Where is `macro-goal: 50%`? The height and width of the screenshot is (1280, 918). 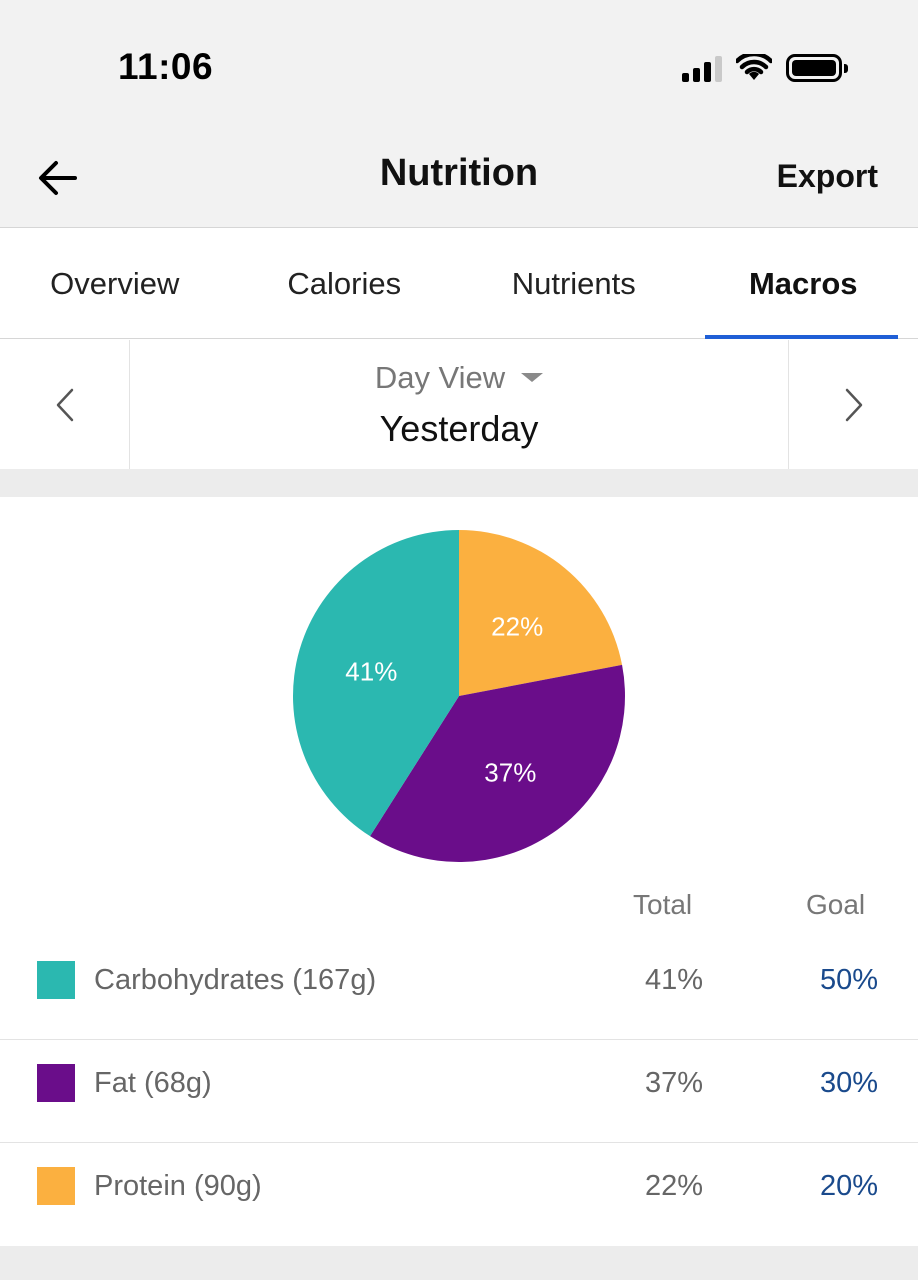
macro-goal: 50% is located at coordinates (848, 980).